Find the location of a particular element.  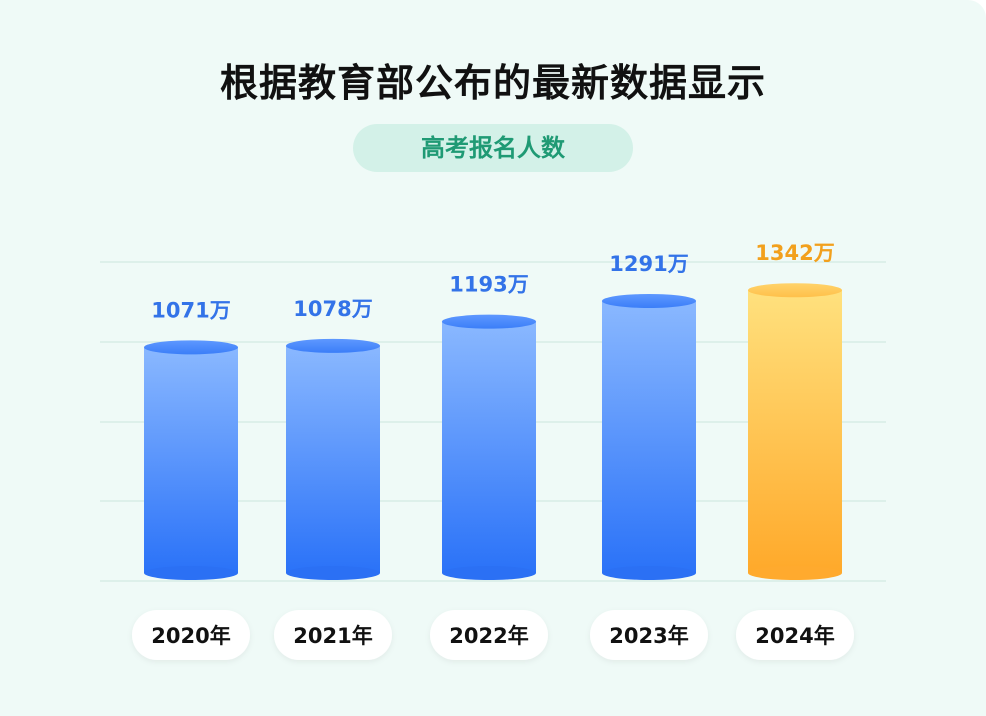

category-label: 2022年 is located at coordinates (488, 636).